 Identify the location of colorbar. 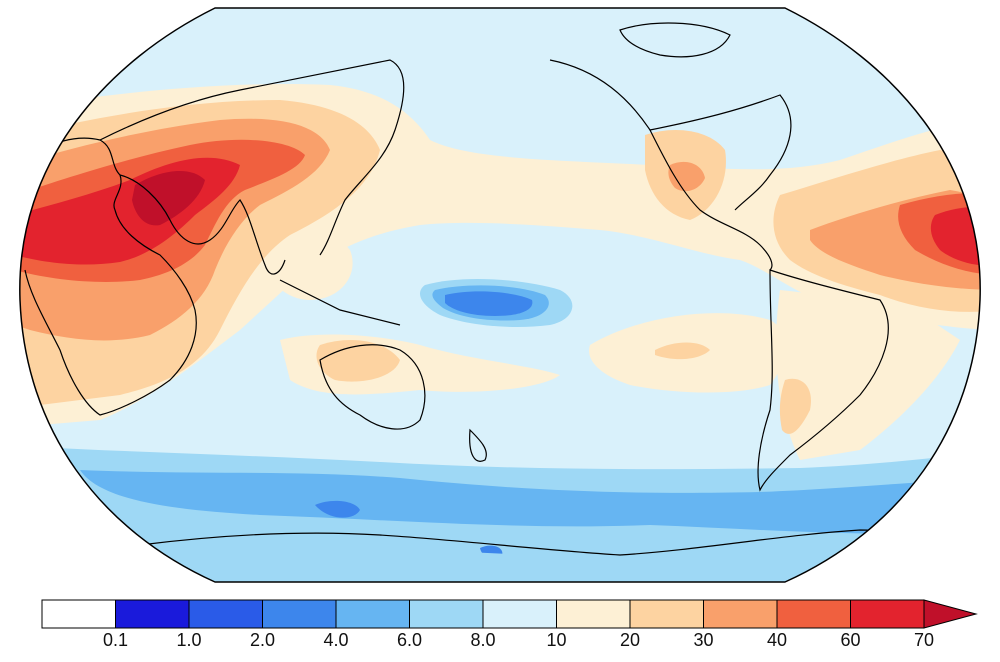
(500, 626).